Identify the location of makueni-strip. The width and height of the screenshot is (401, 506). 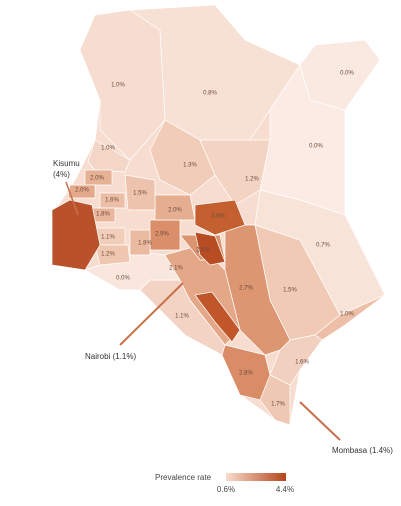
(217, 317).